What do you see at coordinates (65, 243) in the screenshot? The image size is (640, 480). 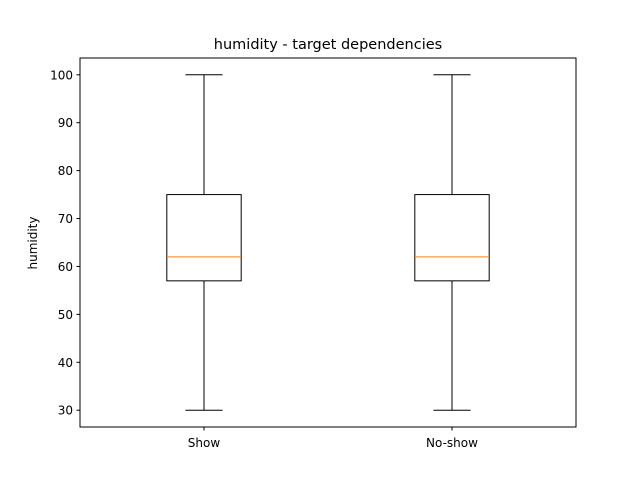 I see `y-axis: 30 40 50 60 70 80 90 100` at bounding box center [65, 243].